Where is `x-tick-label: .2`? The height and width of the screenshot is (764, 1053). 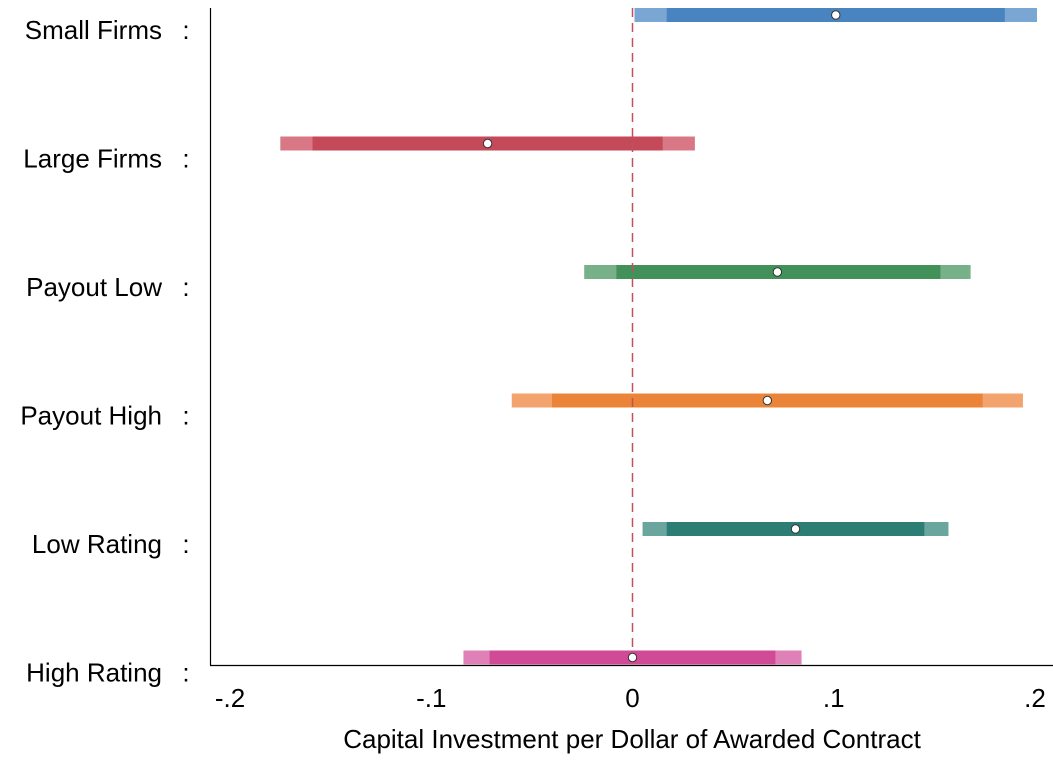
x-tick-label: .2 is located at coordinates (1035, 698).